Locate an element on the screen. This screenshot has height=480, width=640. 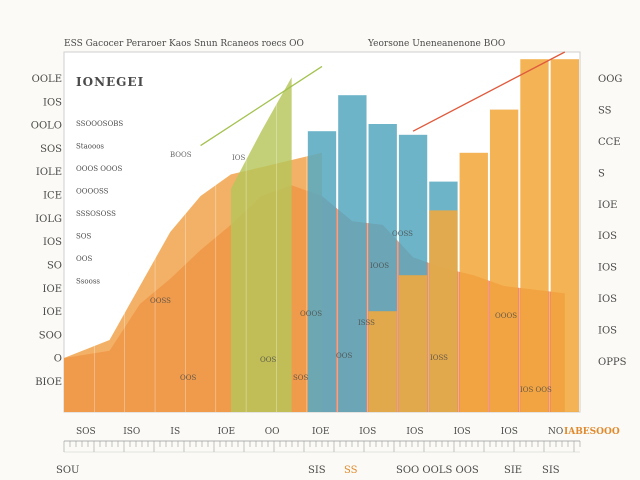
x-tick-bottom: SIE is located at coordinates (513, 470).